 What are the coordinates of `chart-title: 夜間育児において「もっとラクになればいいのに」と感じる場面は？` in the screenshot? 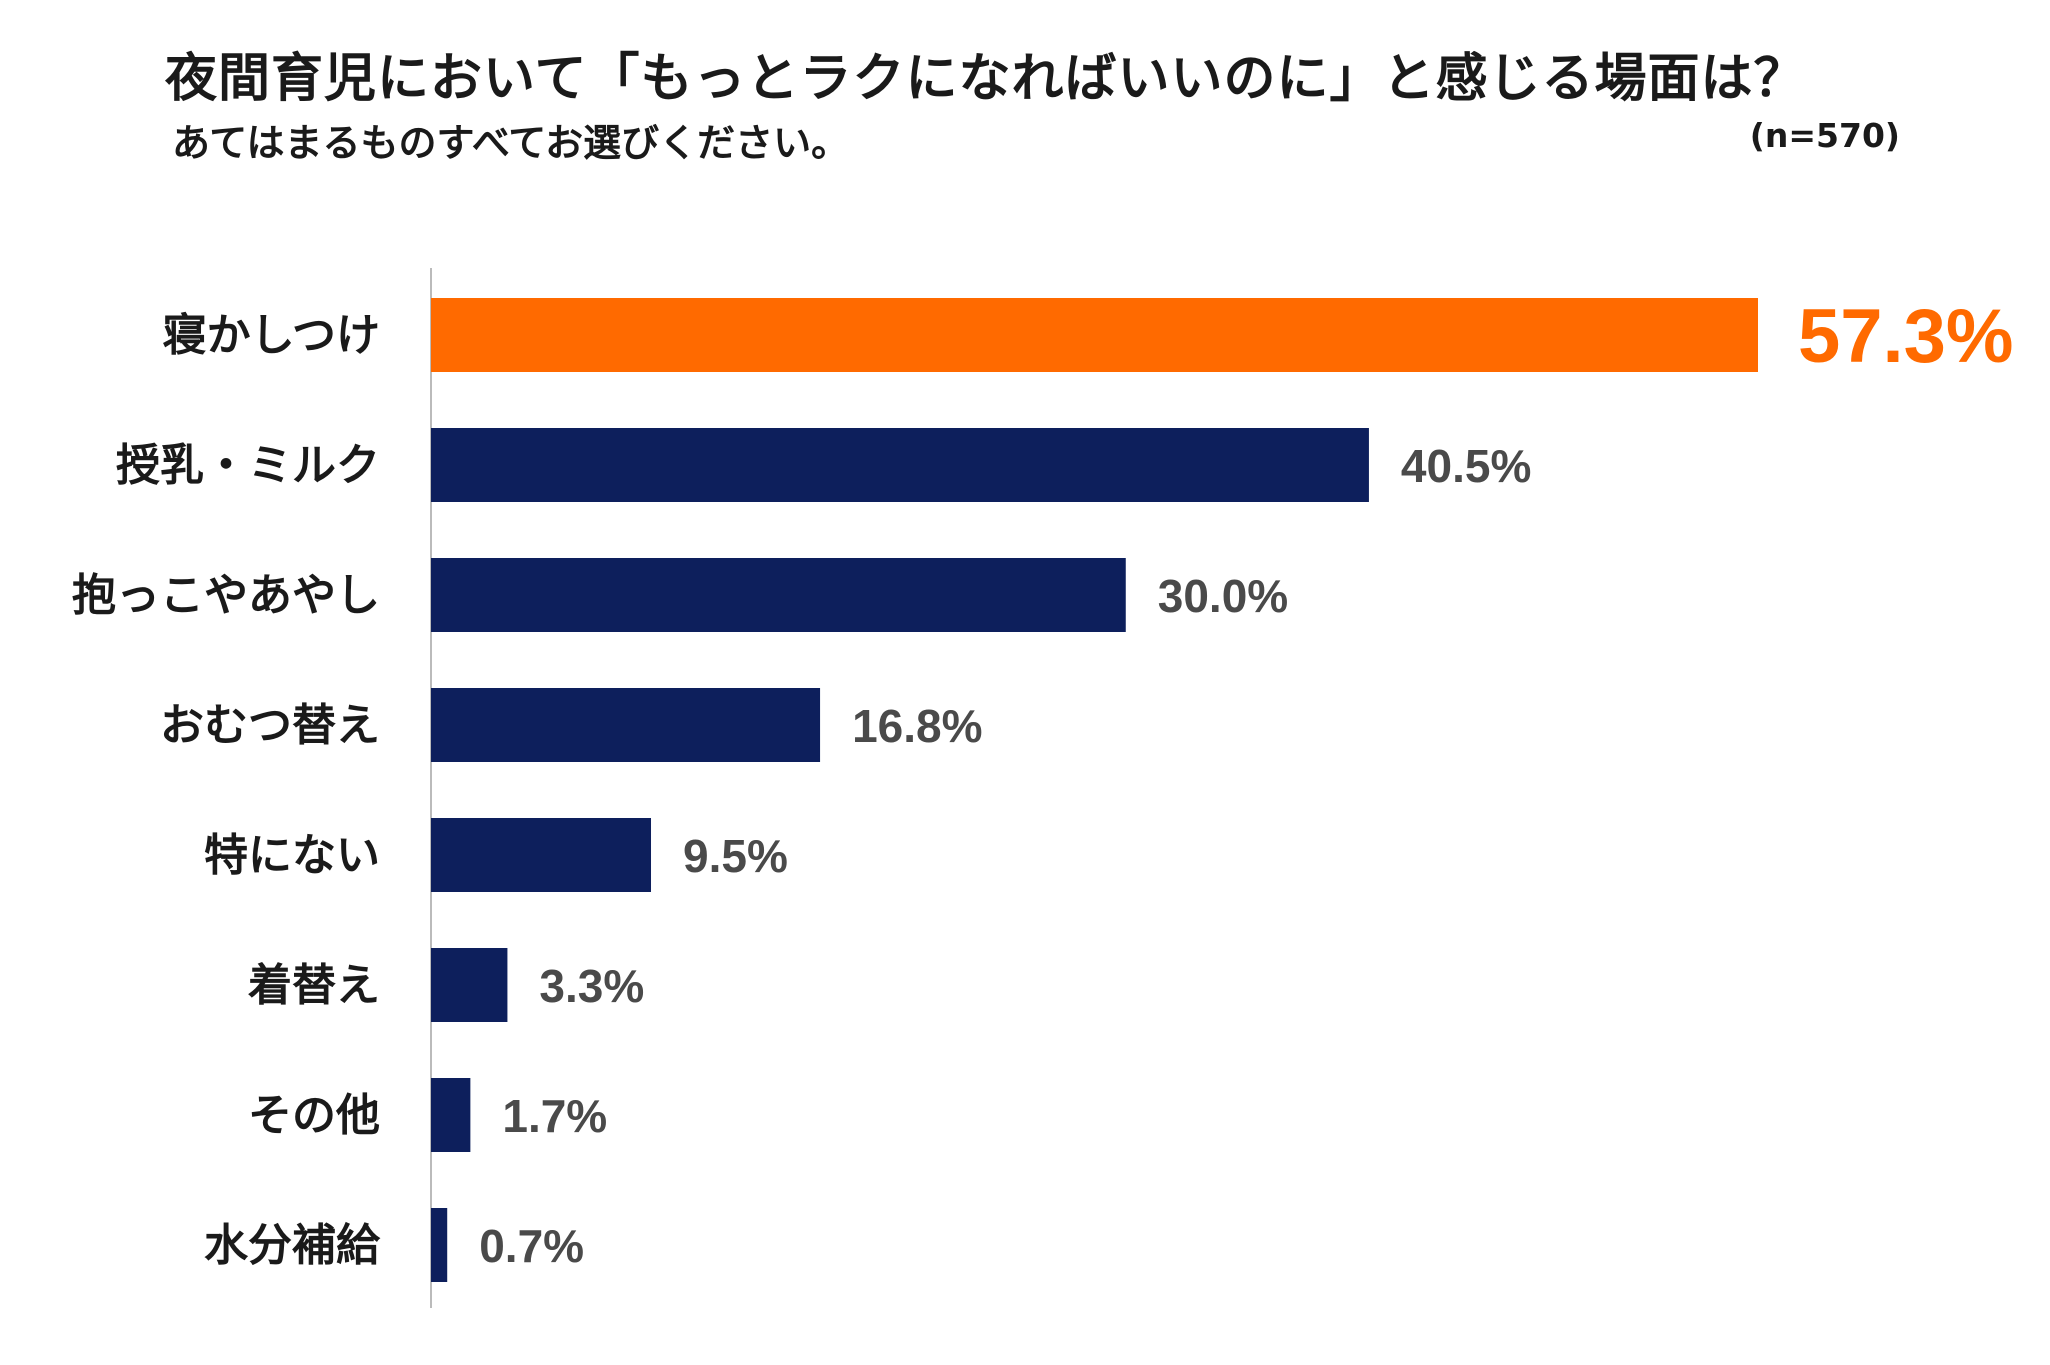 It's located at (986, 79).